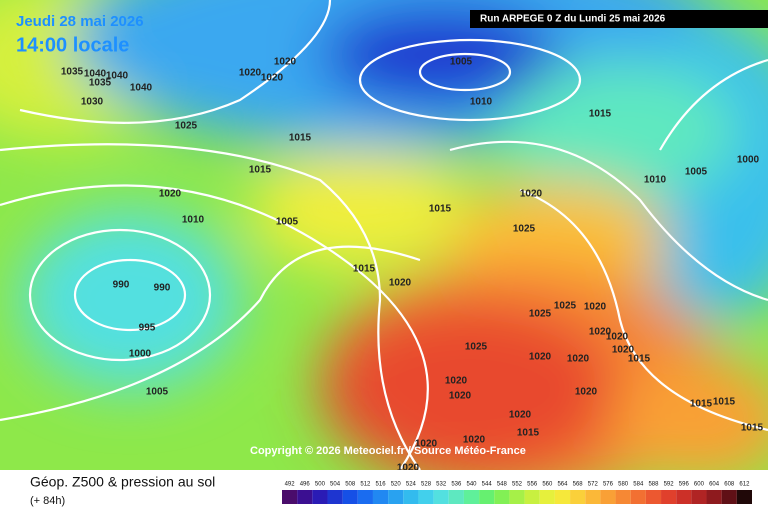 The image size is (768, 517). Describe the element at coordinates (578, 485) in the screenshot. I see `scale-label: 568` at that location.